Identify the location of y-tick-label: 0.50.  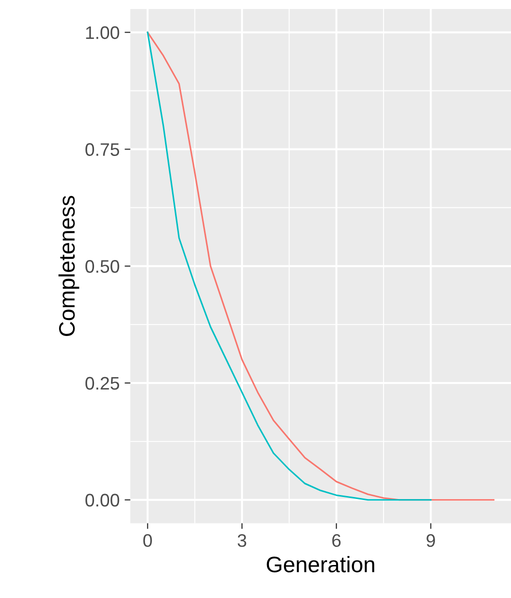
(102, 266).